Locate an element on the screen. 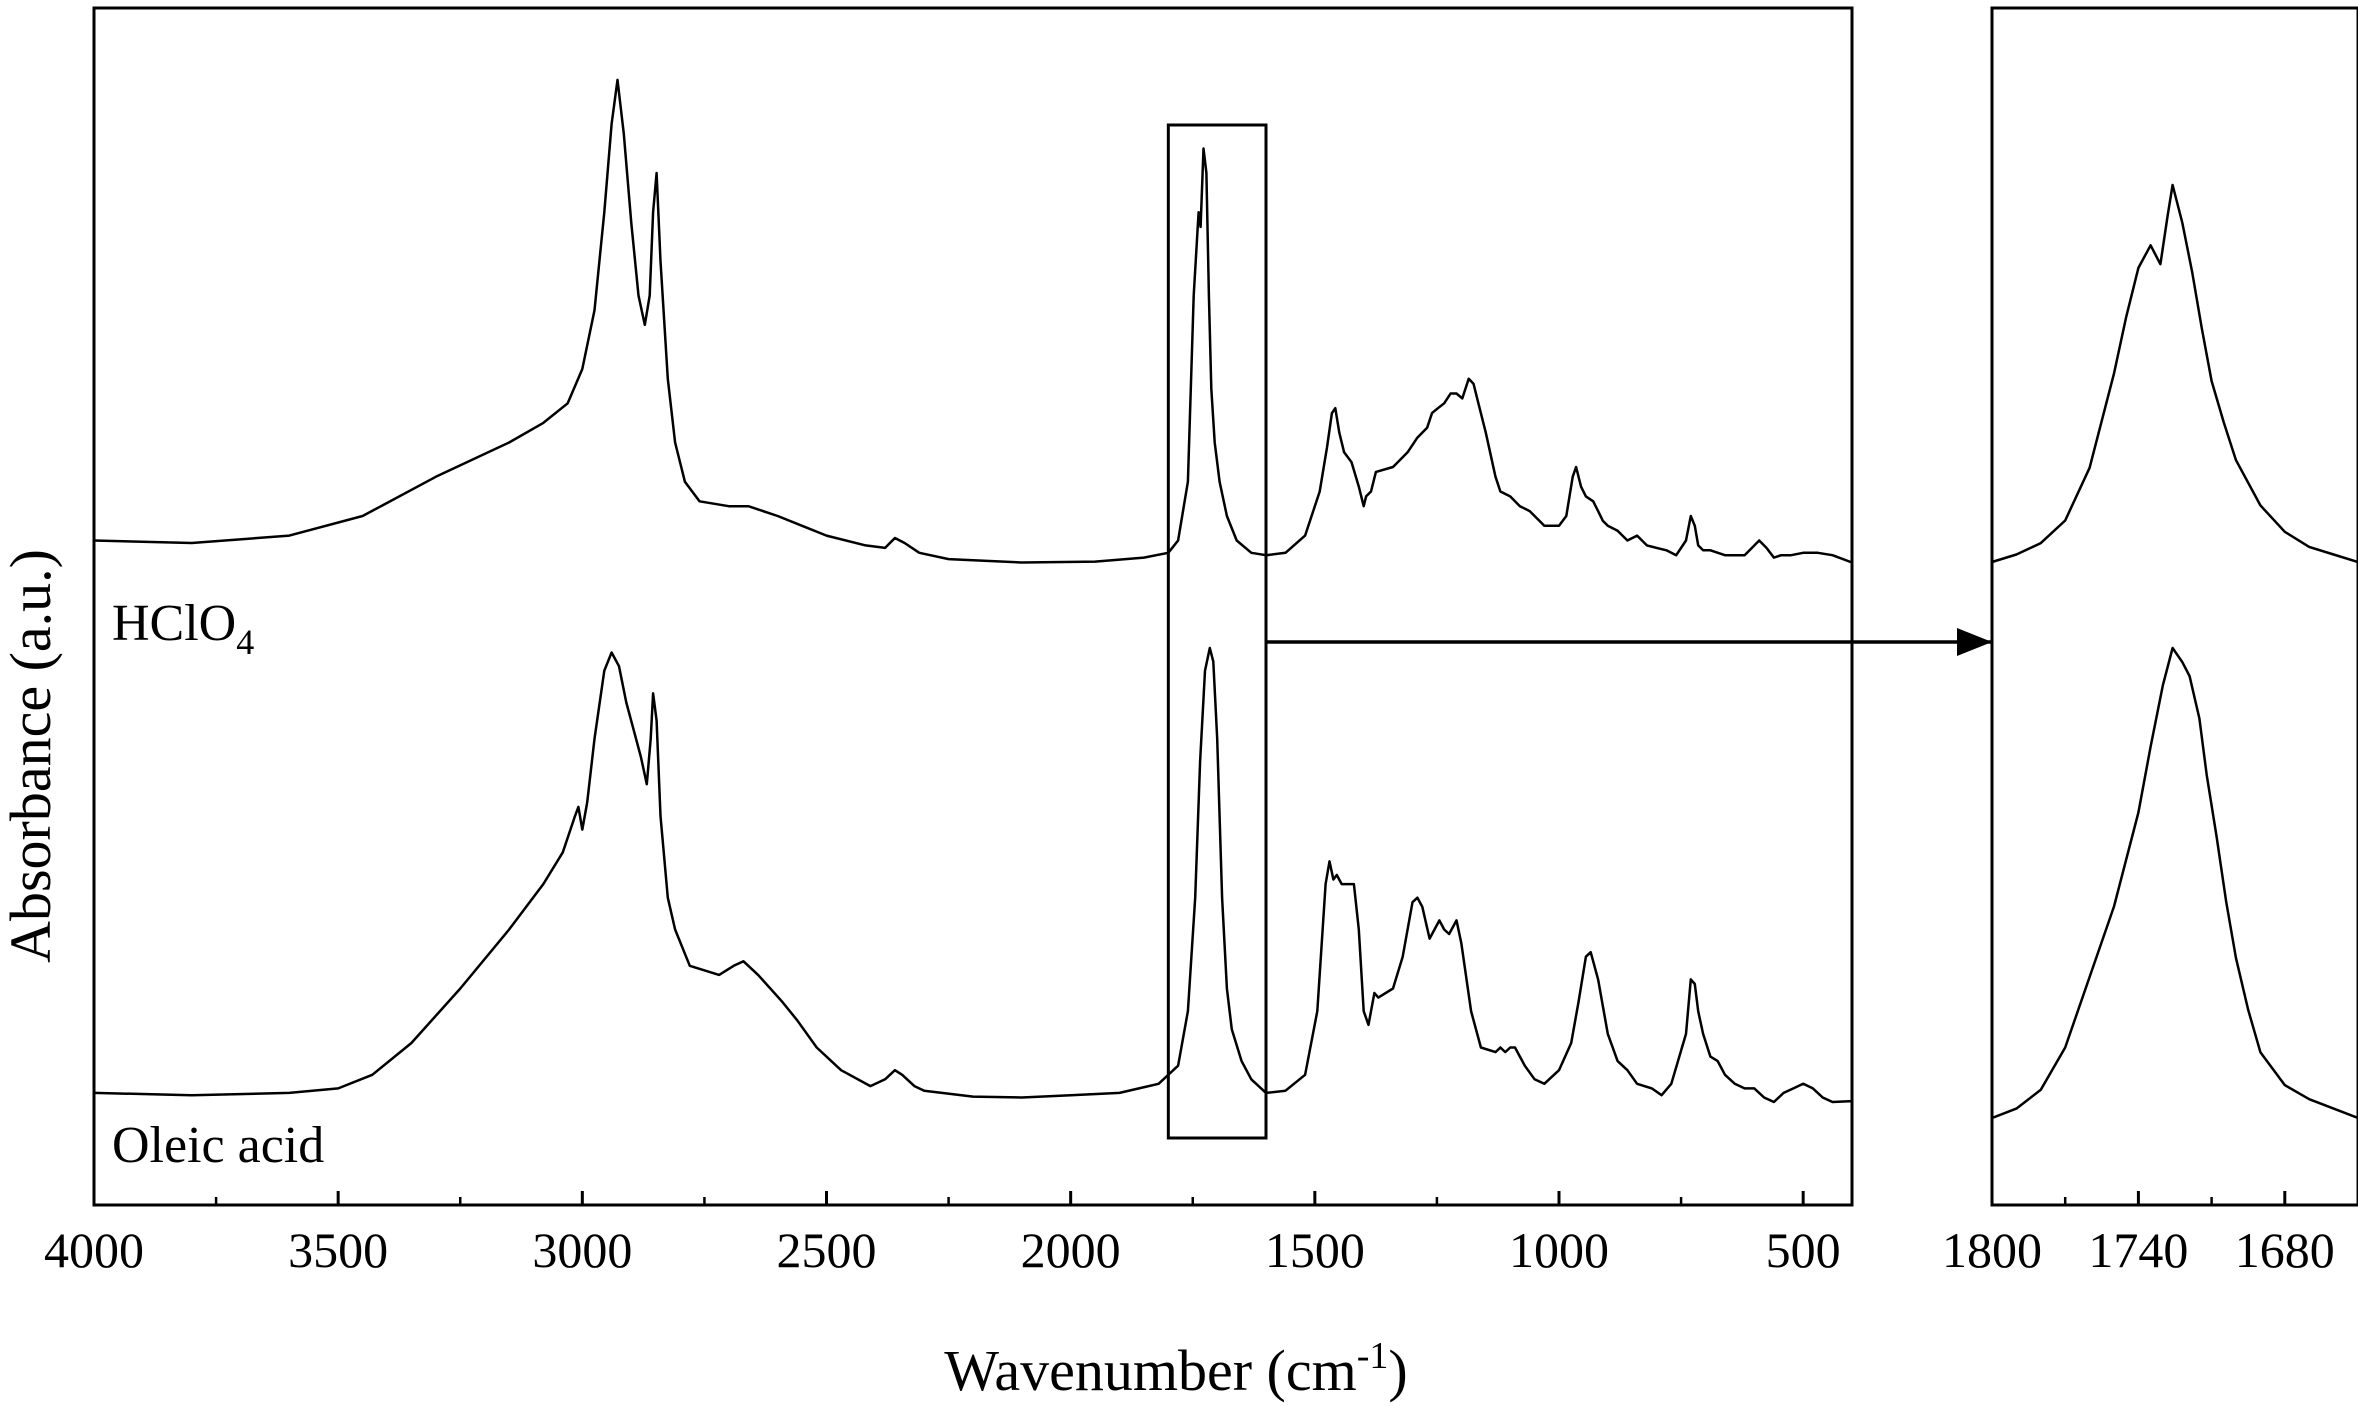 This screenshot has height=1406, width=2358. x-tick-label-500: 500 is located at coordinates (1803, 1250).